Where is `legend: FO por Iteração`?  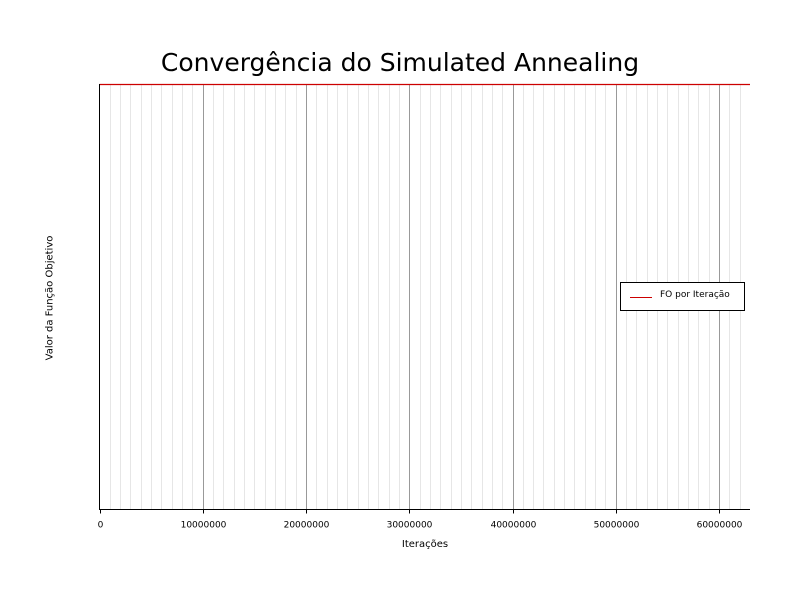
legend: FO por Iteração is located at coordinates (682, 296).